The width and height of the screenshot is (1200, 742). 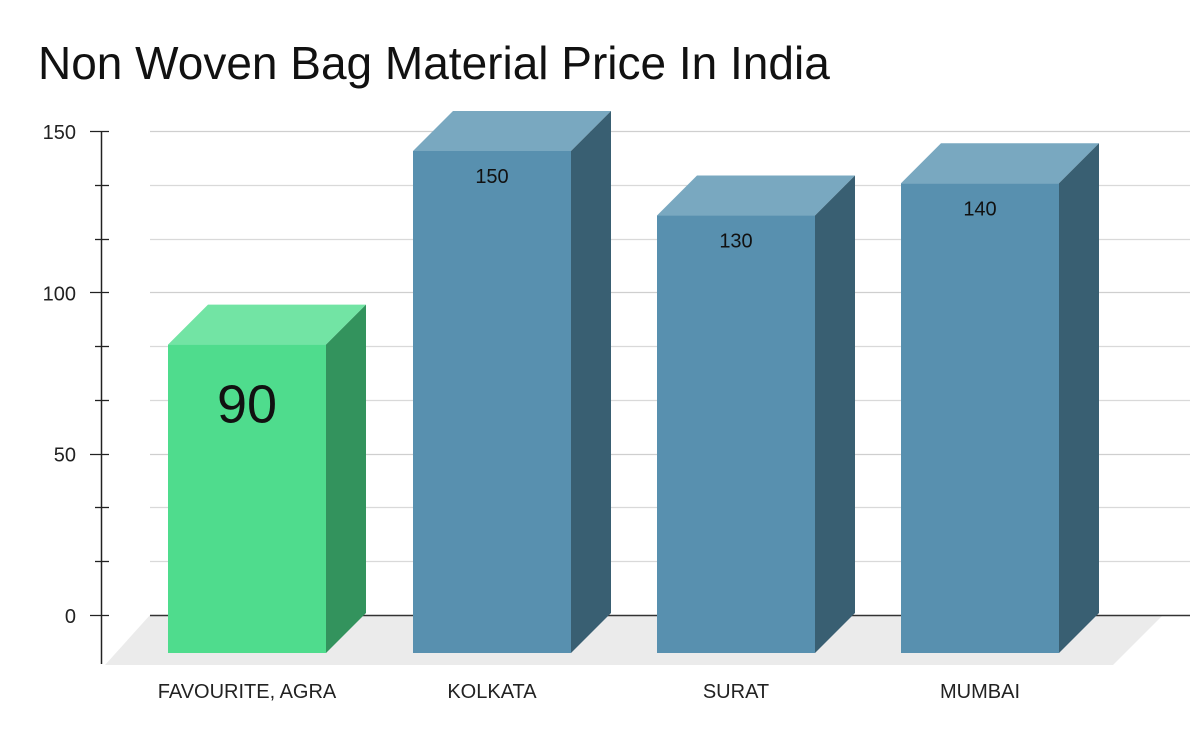 I want to click on chart-floor, so click(x=634, y=640).